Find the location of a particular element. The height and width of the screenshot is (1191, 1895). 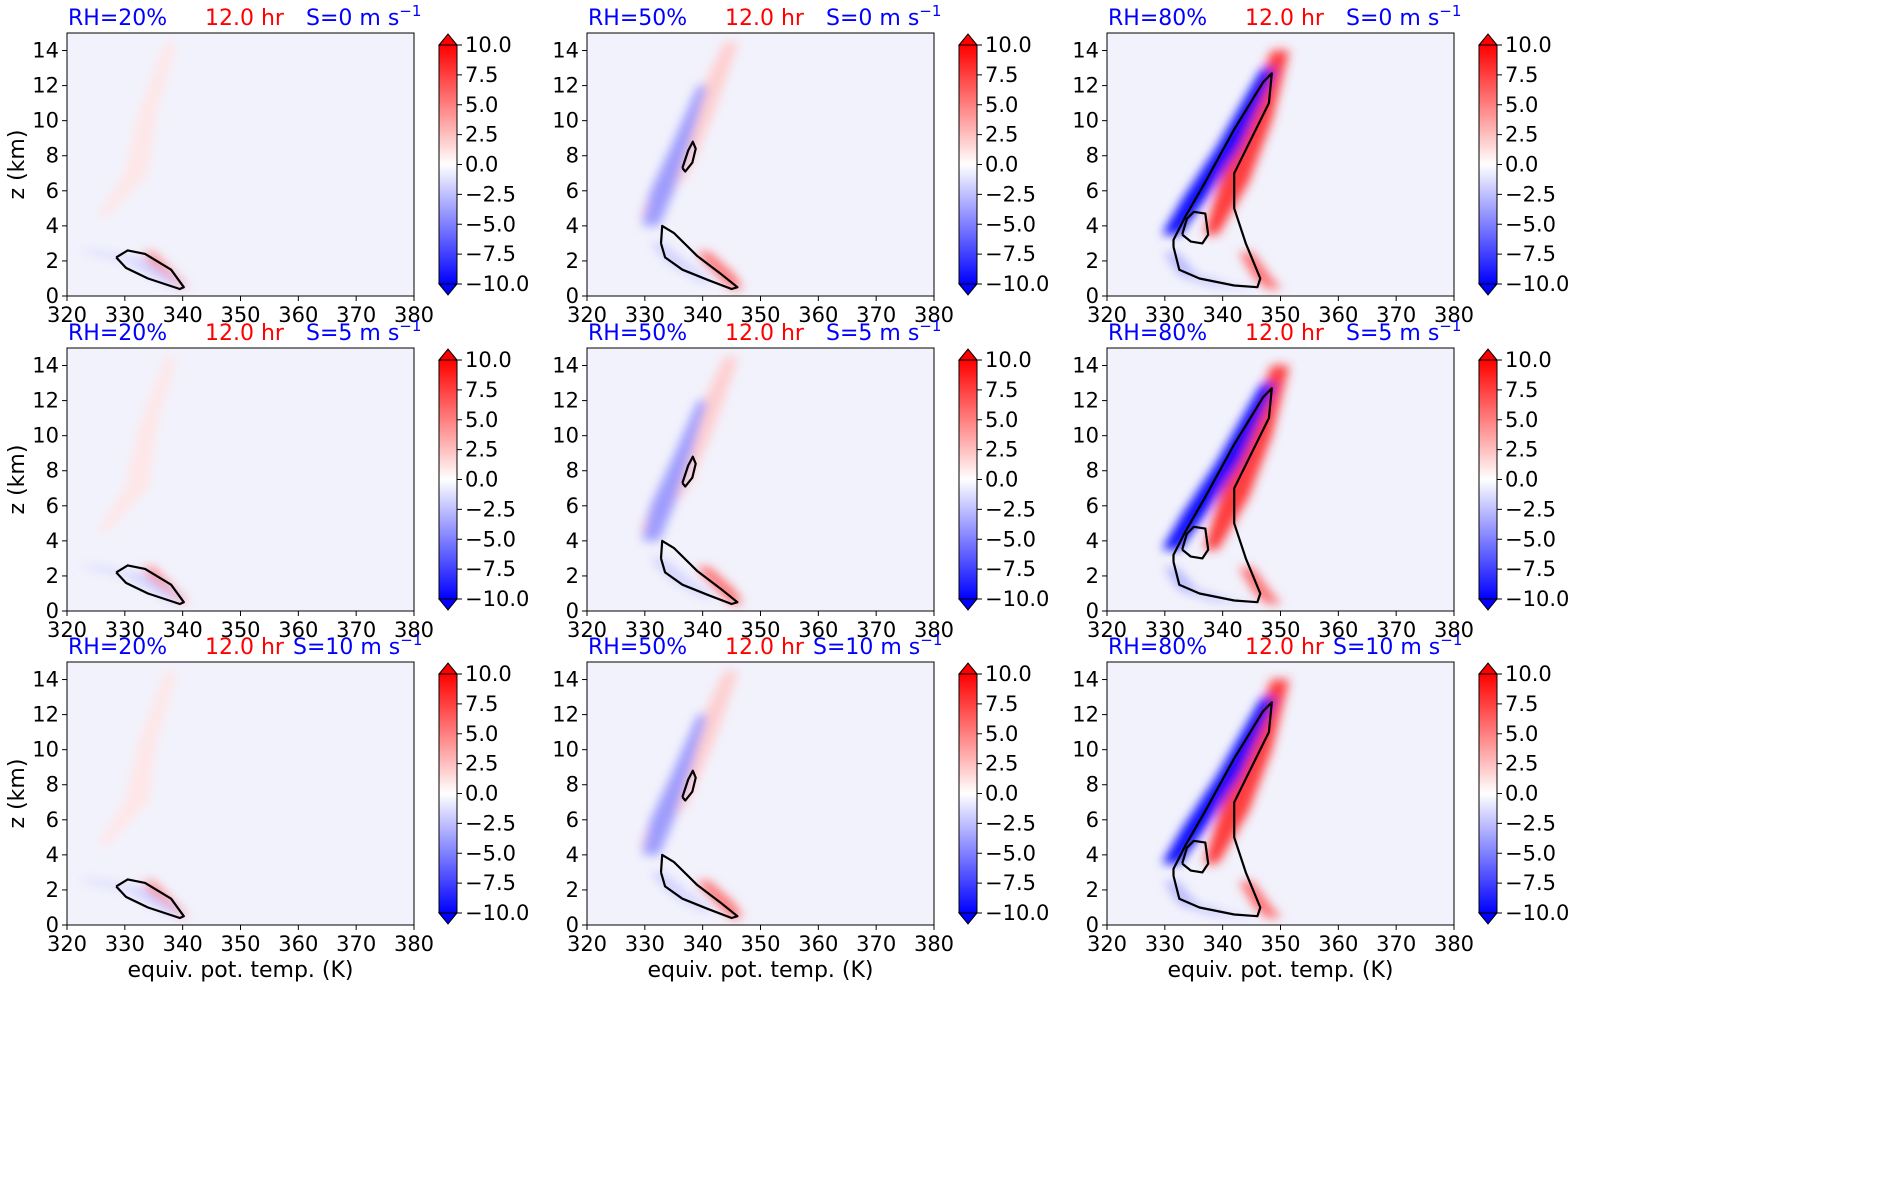

time-label: 12.0 hr is located at coordinates (765, 333).